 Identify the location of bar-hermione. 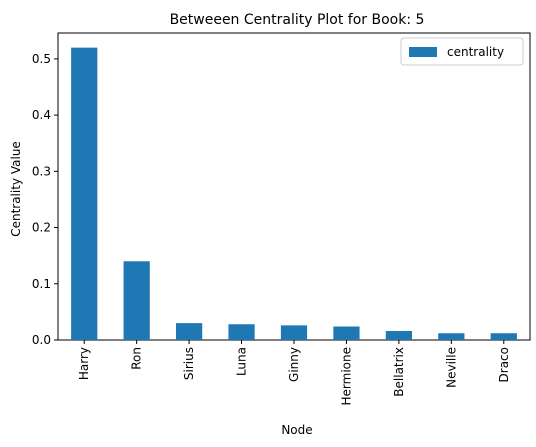
(346, 333).